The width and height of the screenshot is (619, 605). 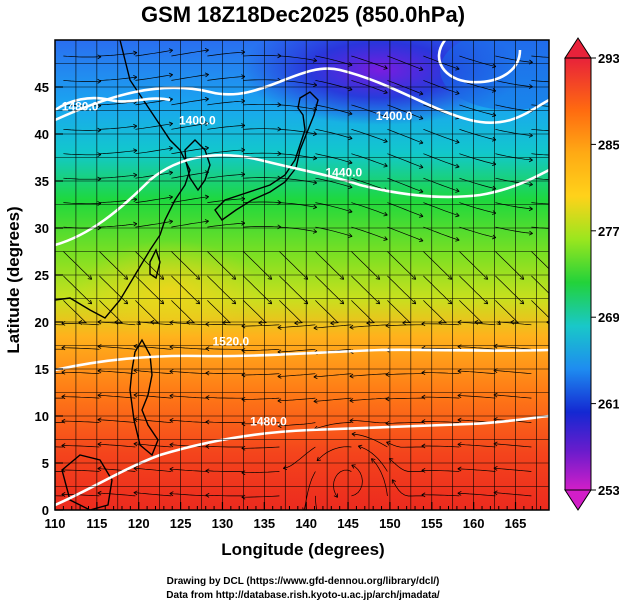 I want to click on x-tick-label: 155, so click(x=432, y=523).